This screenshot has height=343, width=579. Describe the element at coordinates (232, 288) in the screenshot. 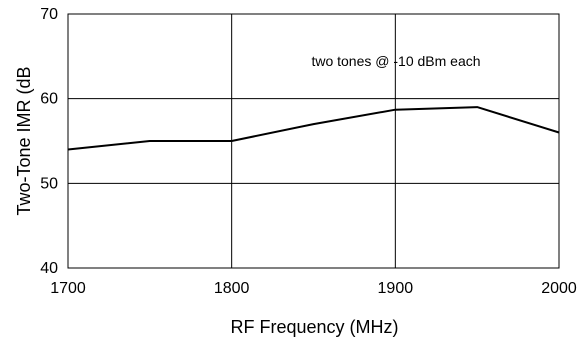

I see `x-tick-label: 1800` at that location.